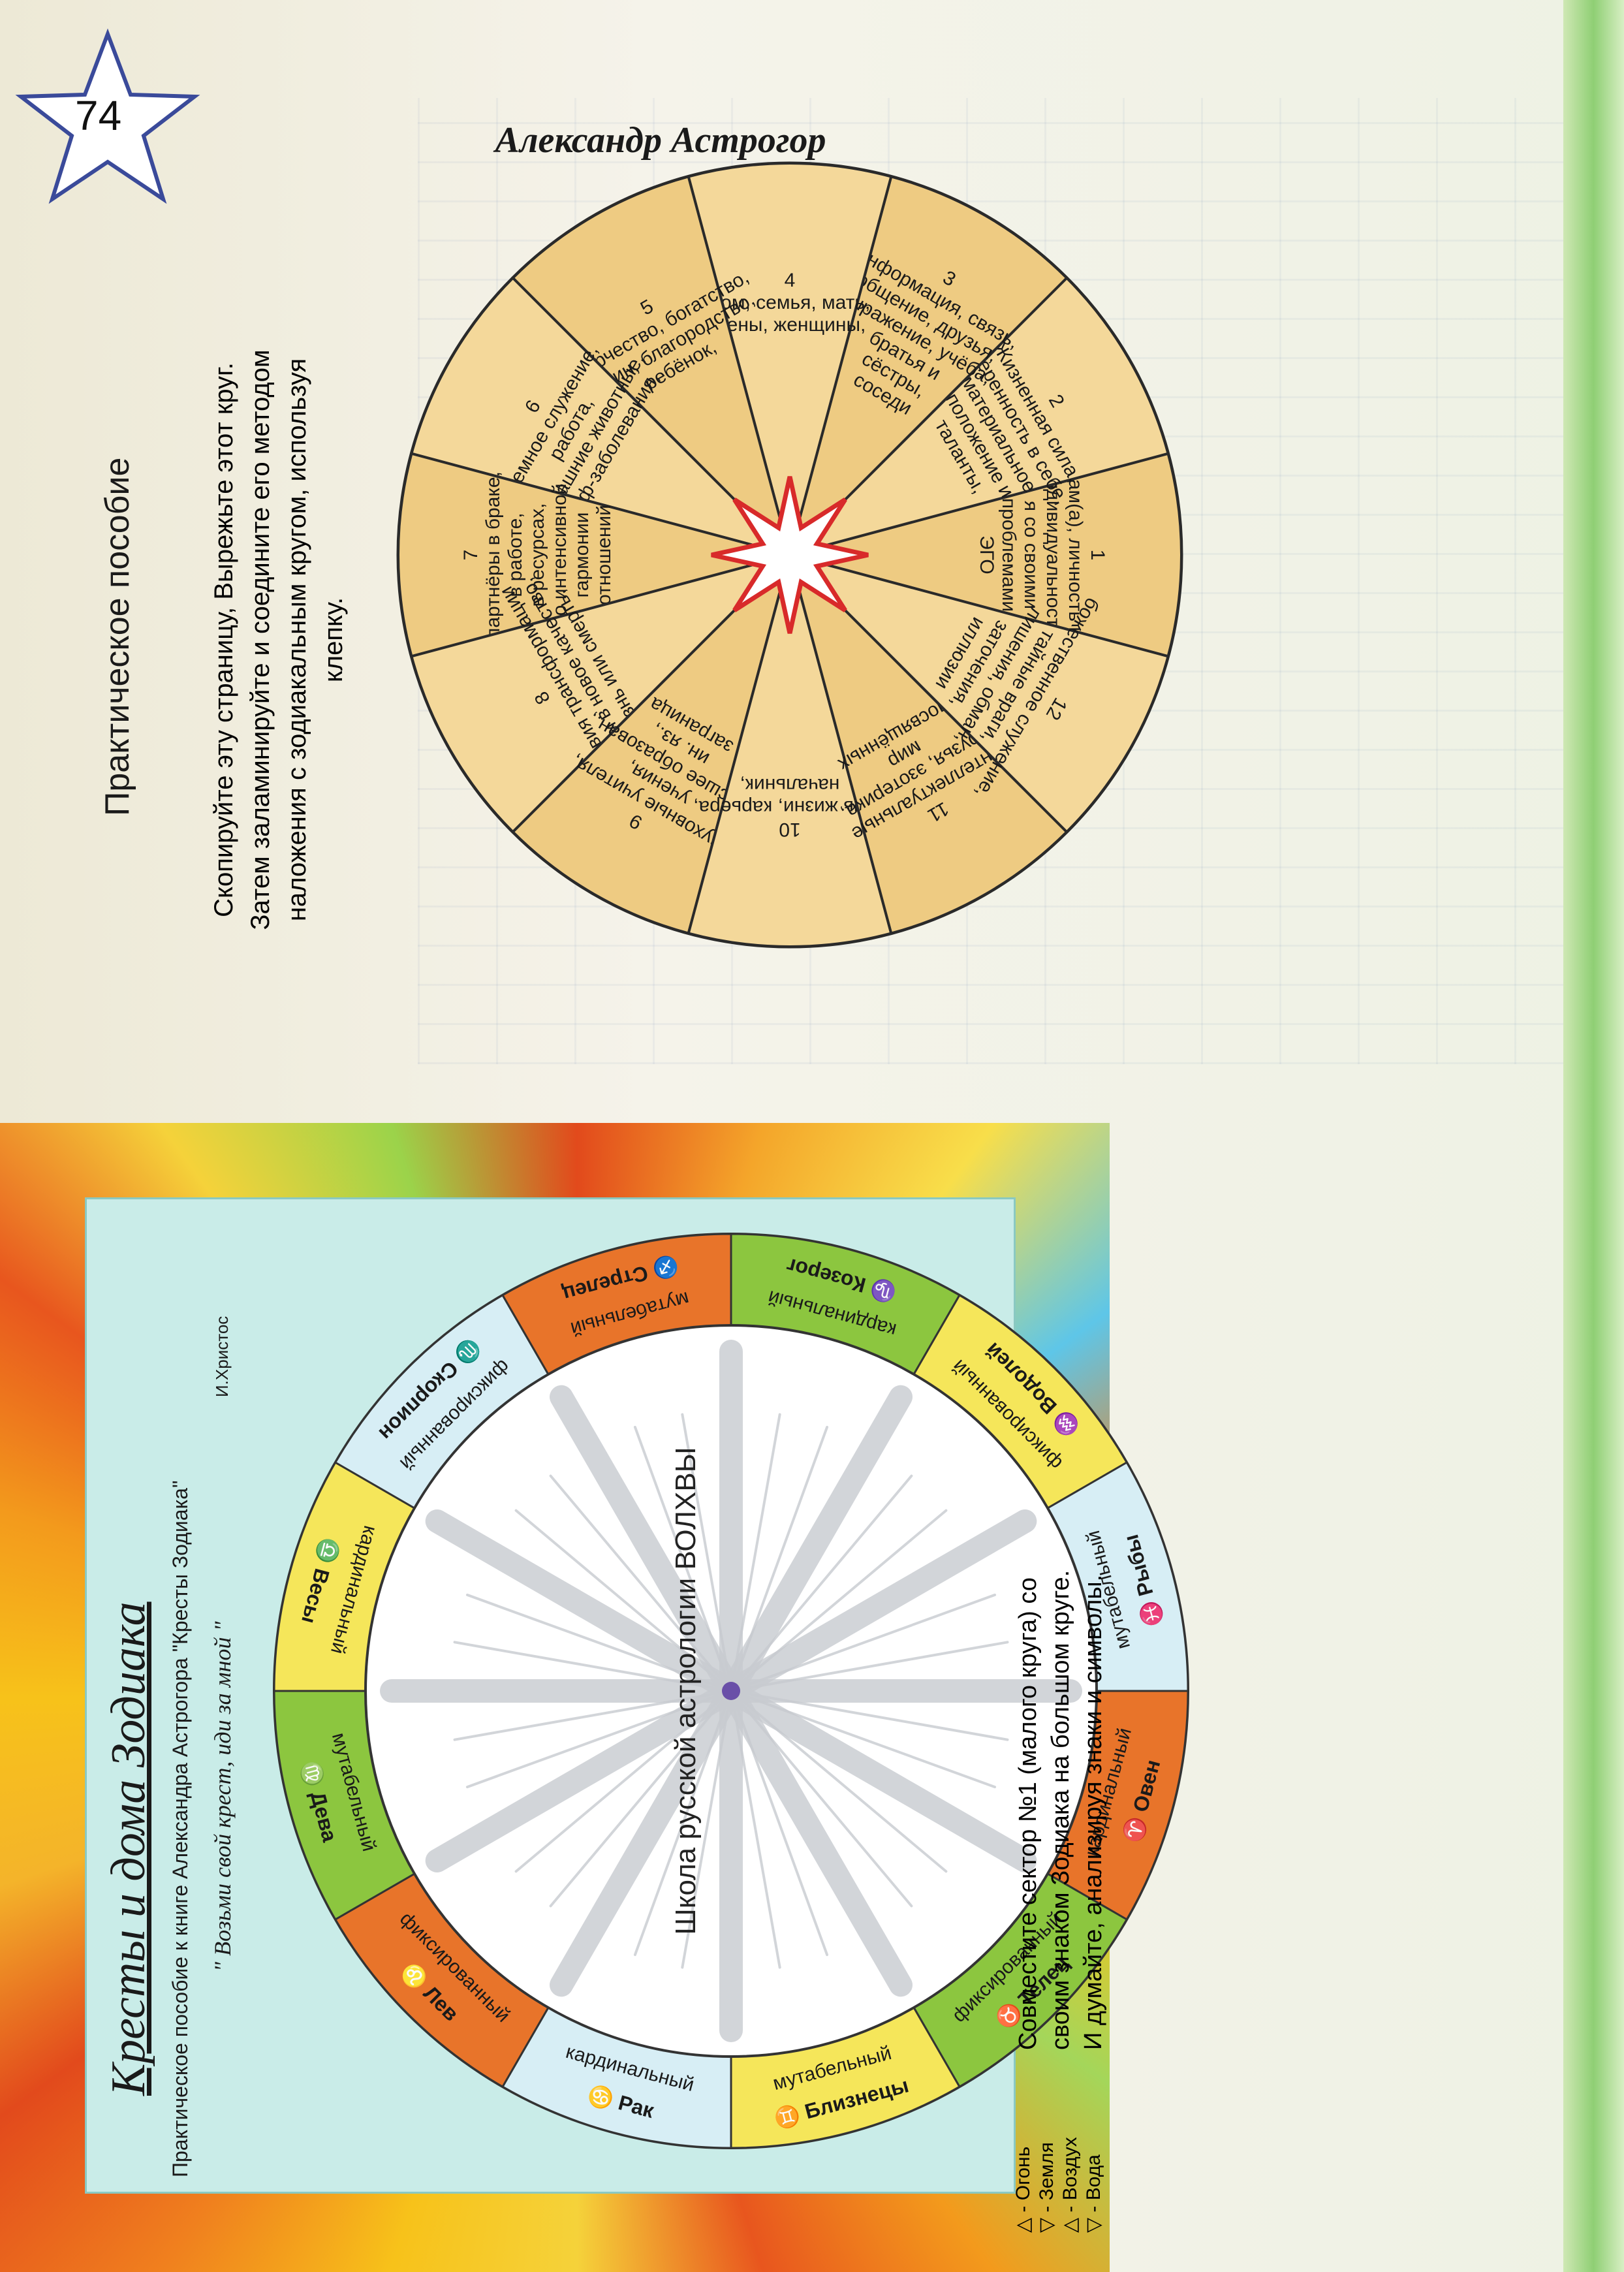 This screenshot has width=1624, height=2272. What do you see at coordinates (790, 303) in the screenshot?
I see `house-text-4: 4 дом, семья, мать, жены, женщины,` at bounding box center [790, 303].